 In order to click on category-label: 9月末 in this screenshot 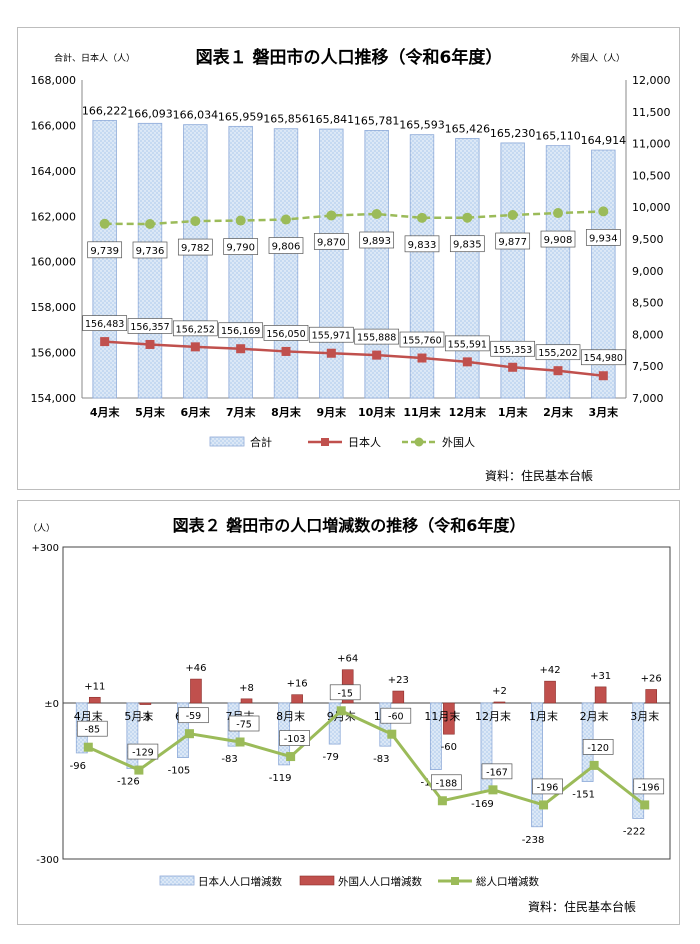, I will do `click(341, 716)`.